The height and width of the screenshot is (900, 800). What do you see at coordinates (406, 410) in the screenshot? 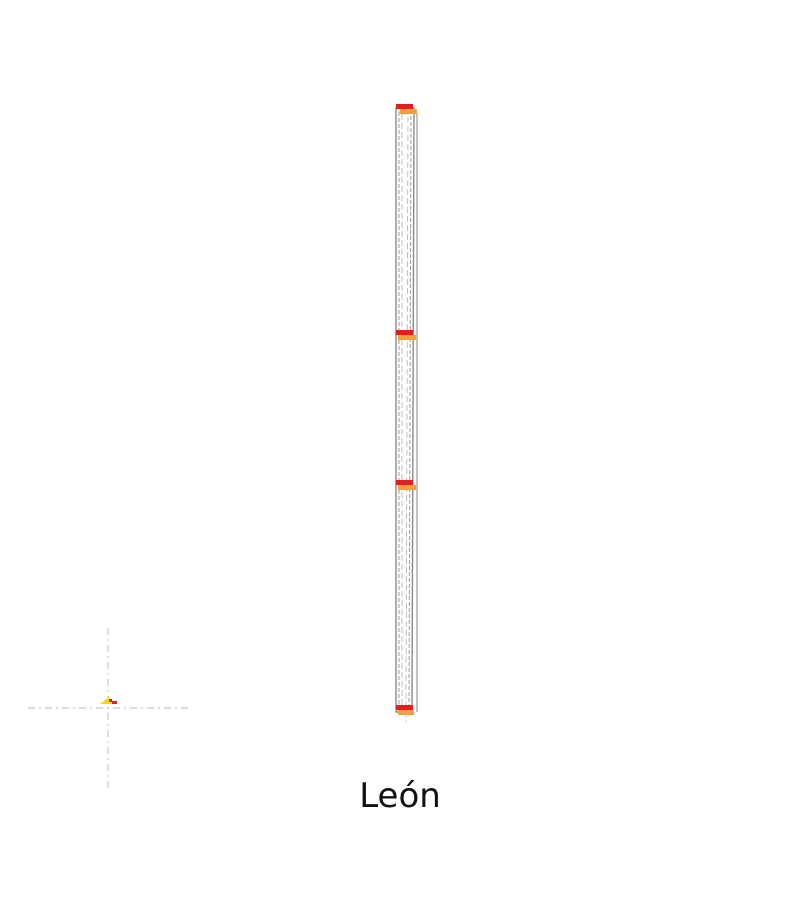
I see `column-outline` at bounding box center [406, 410].